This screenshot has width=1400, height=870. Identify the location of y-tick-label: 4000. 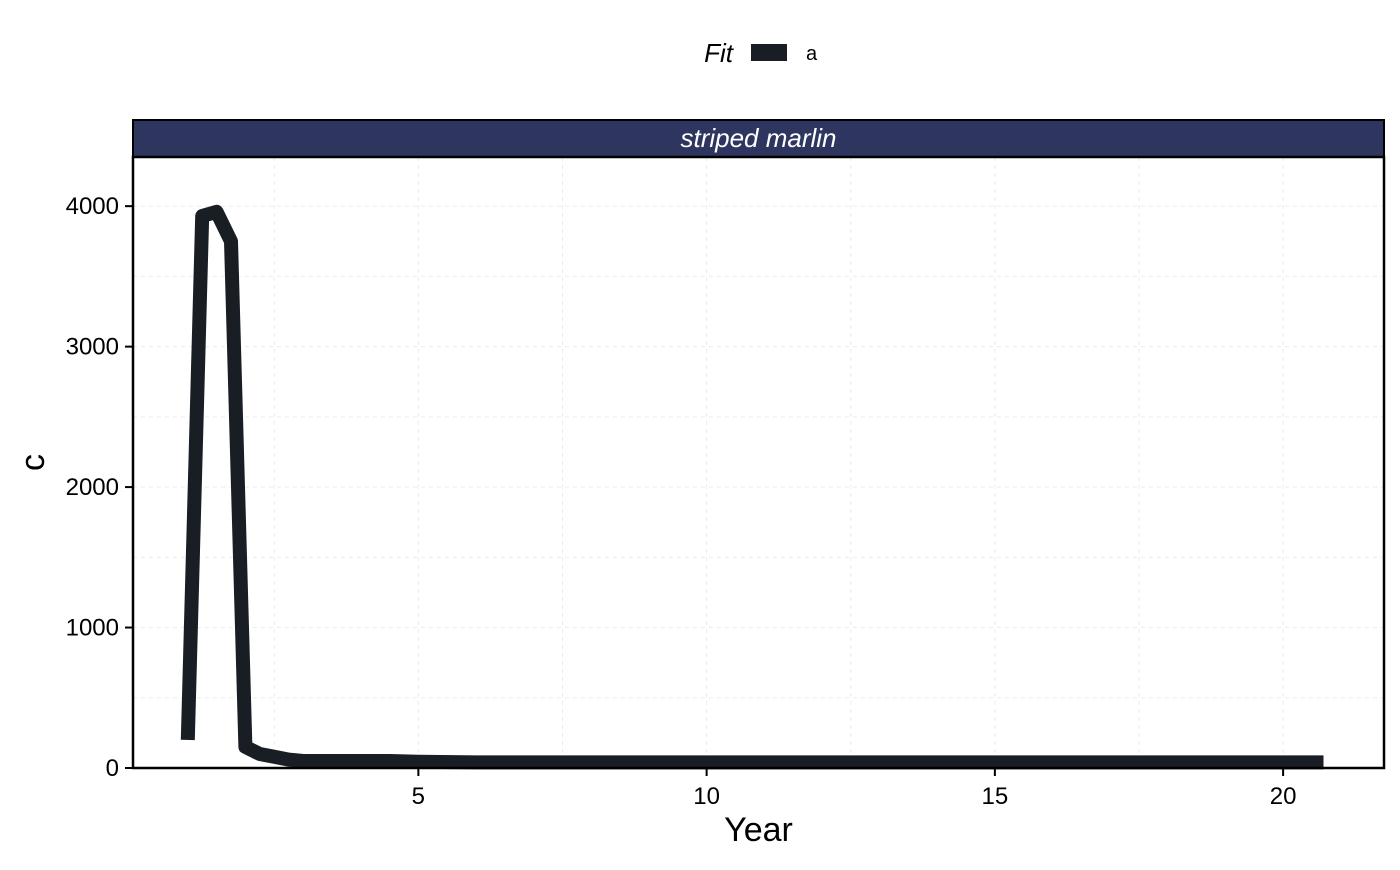
(92, 206).